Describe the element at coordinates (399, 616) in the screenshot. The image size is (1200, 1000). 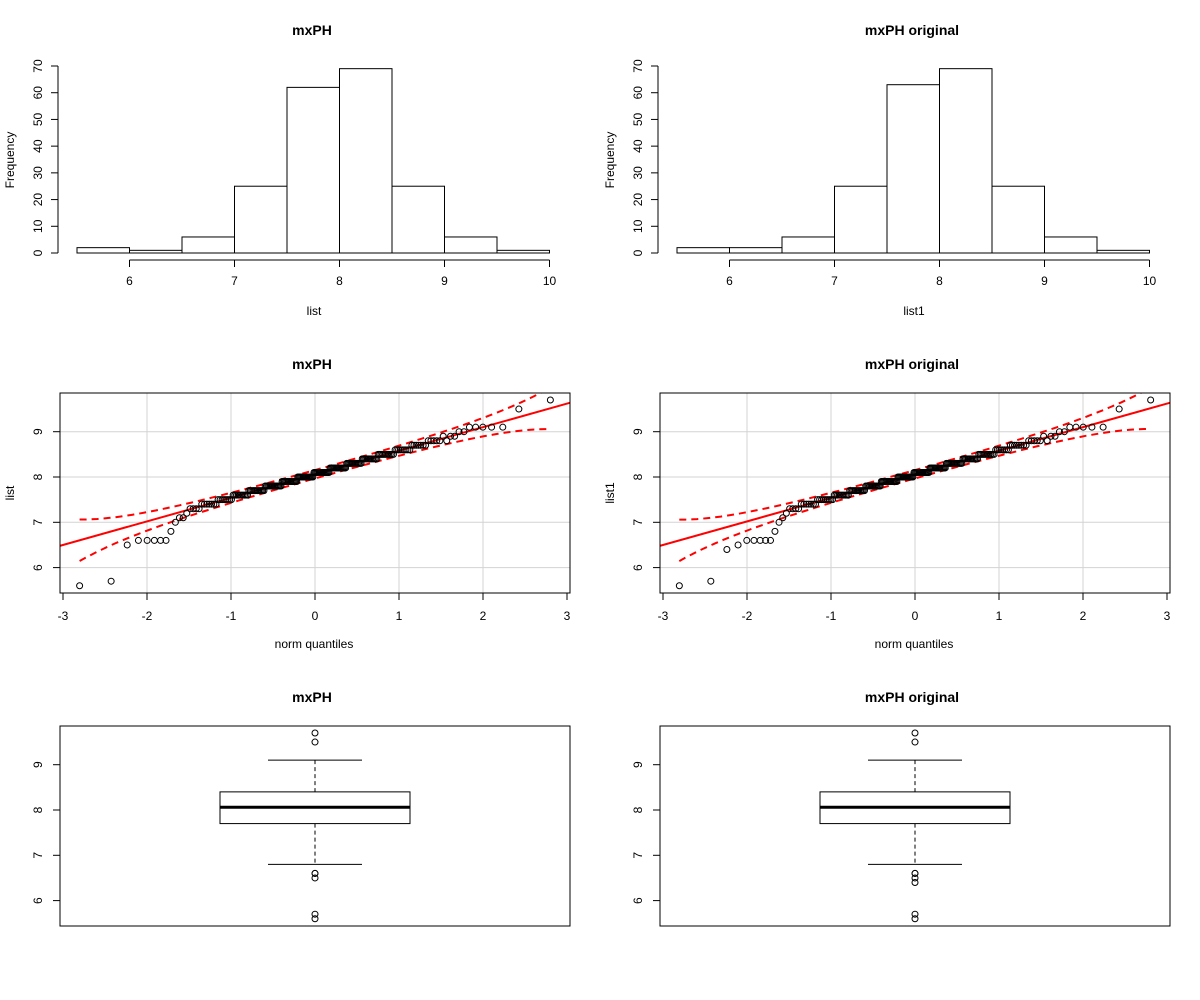
I see `x-tick-label: 1` at that location.